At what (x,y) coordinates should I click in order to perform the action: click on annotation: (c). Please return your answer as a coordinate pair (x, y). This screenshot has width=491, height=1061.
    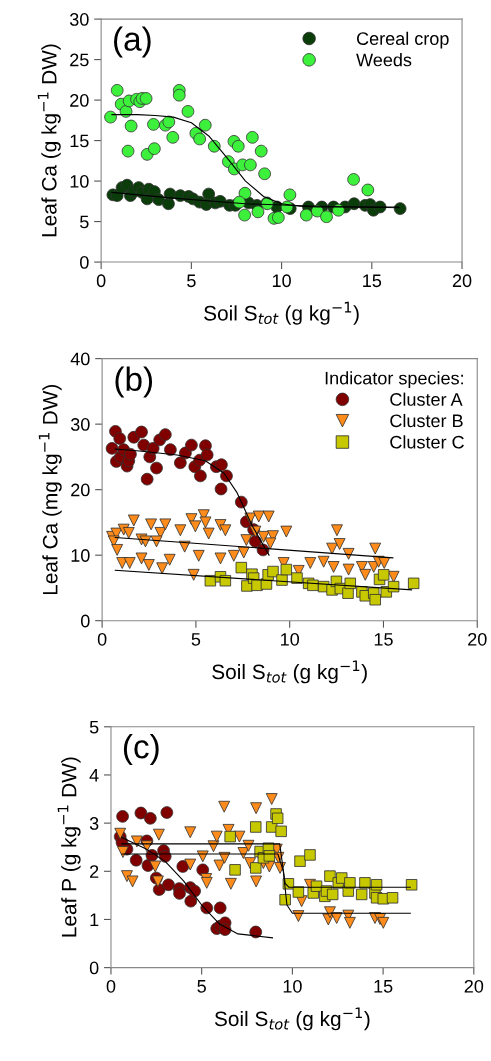
    Looking at the image, I should click on (141, 750).